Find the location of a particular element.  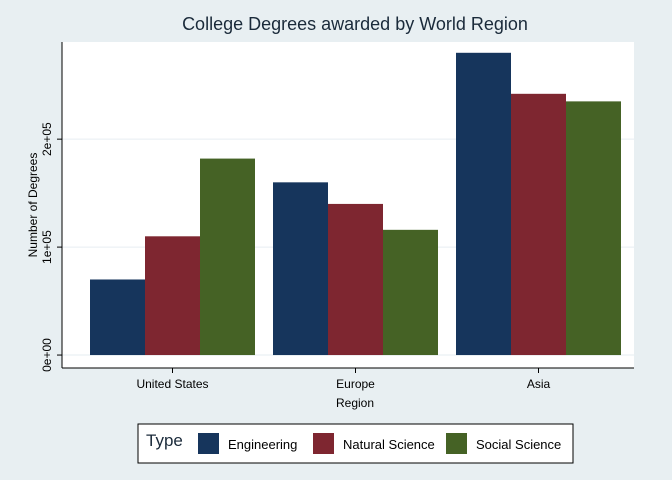

x-axis-title: Region is located at coordinates (355, 403).